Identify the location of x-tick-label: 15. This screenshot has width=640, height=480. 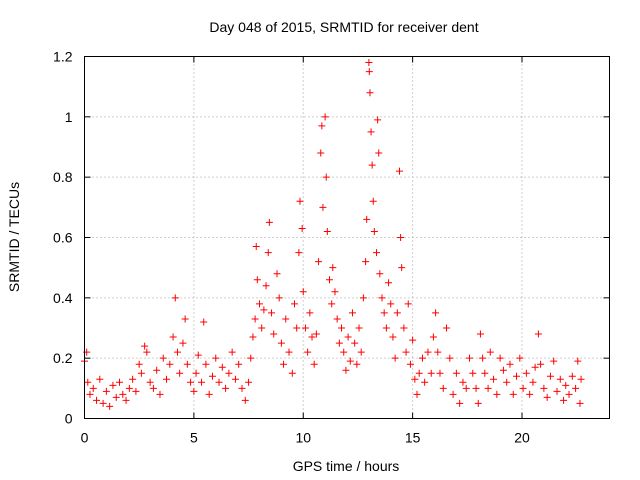
(413, 438).